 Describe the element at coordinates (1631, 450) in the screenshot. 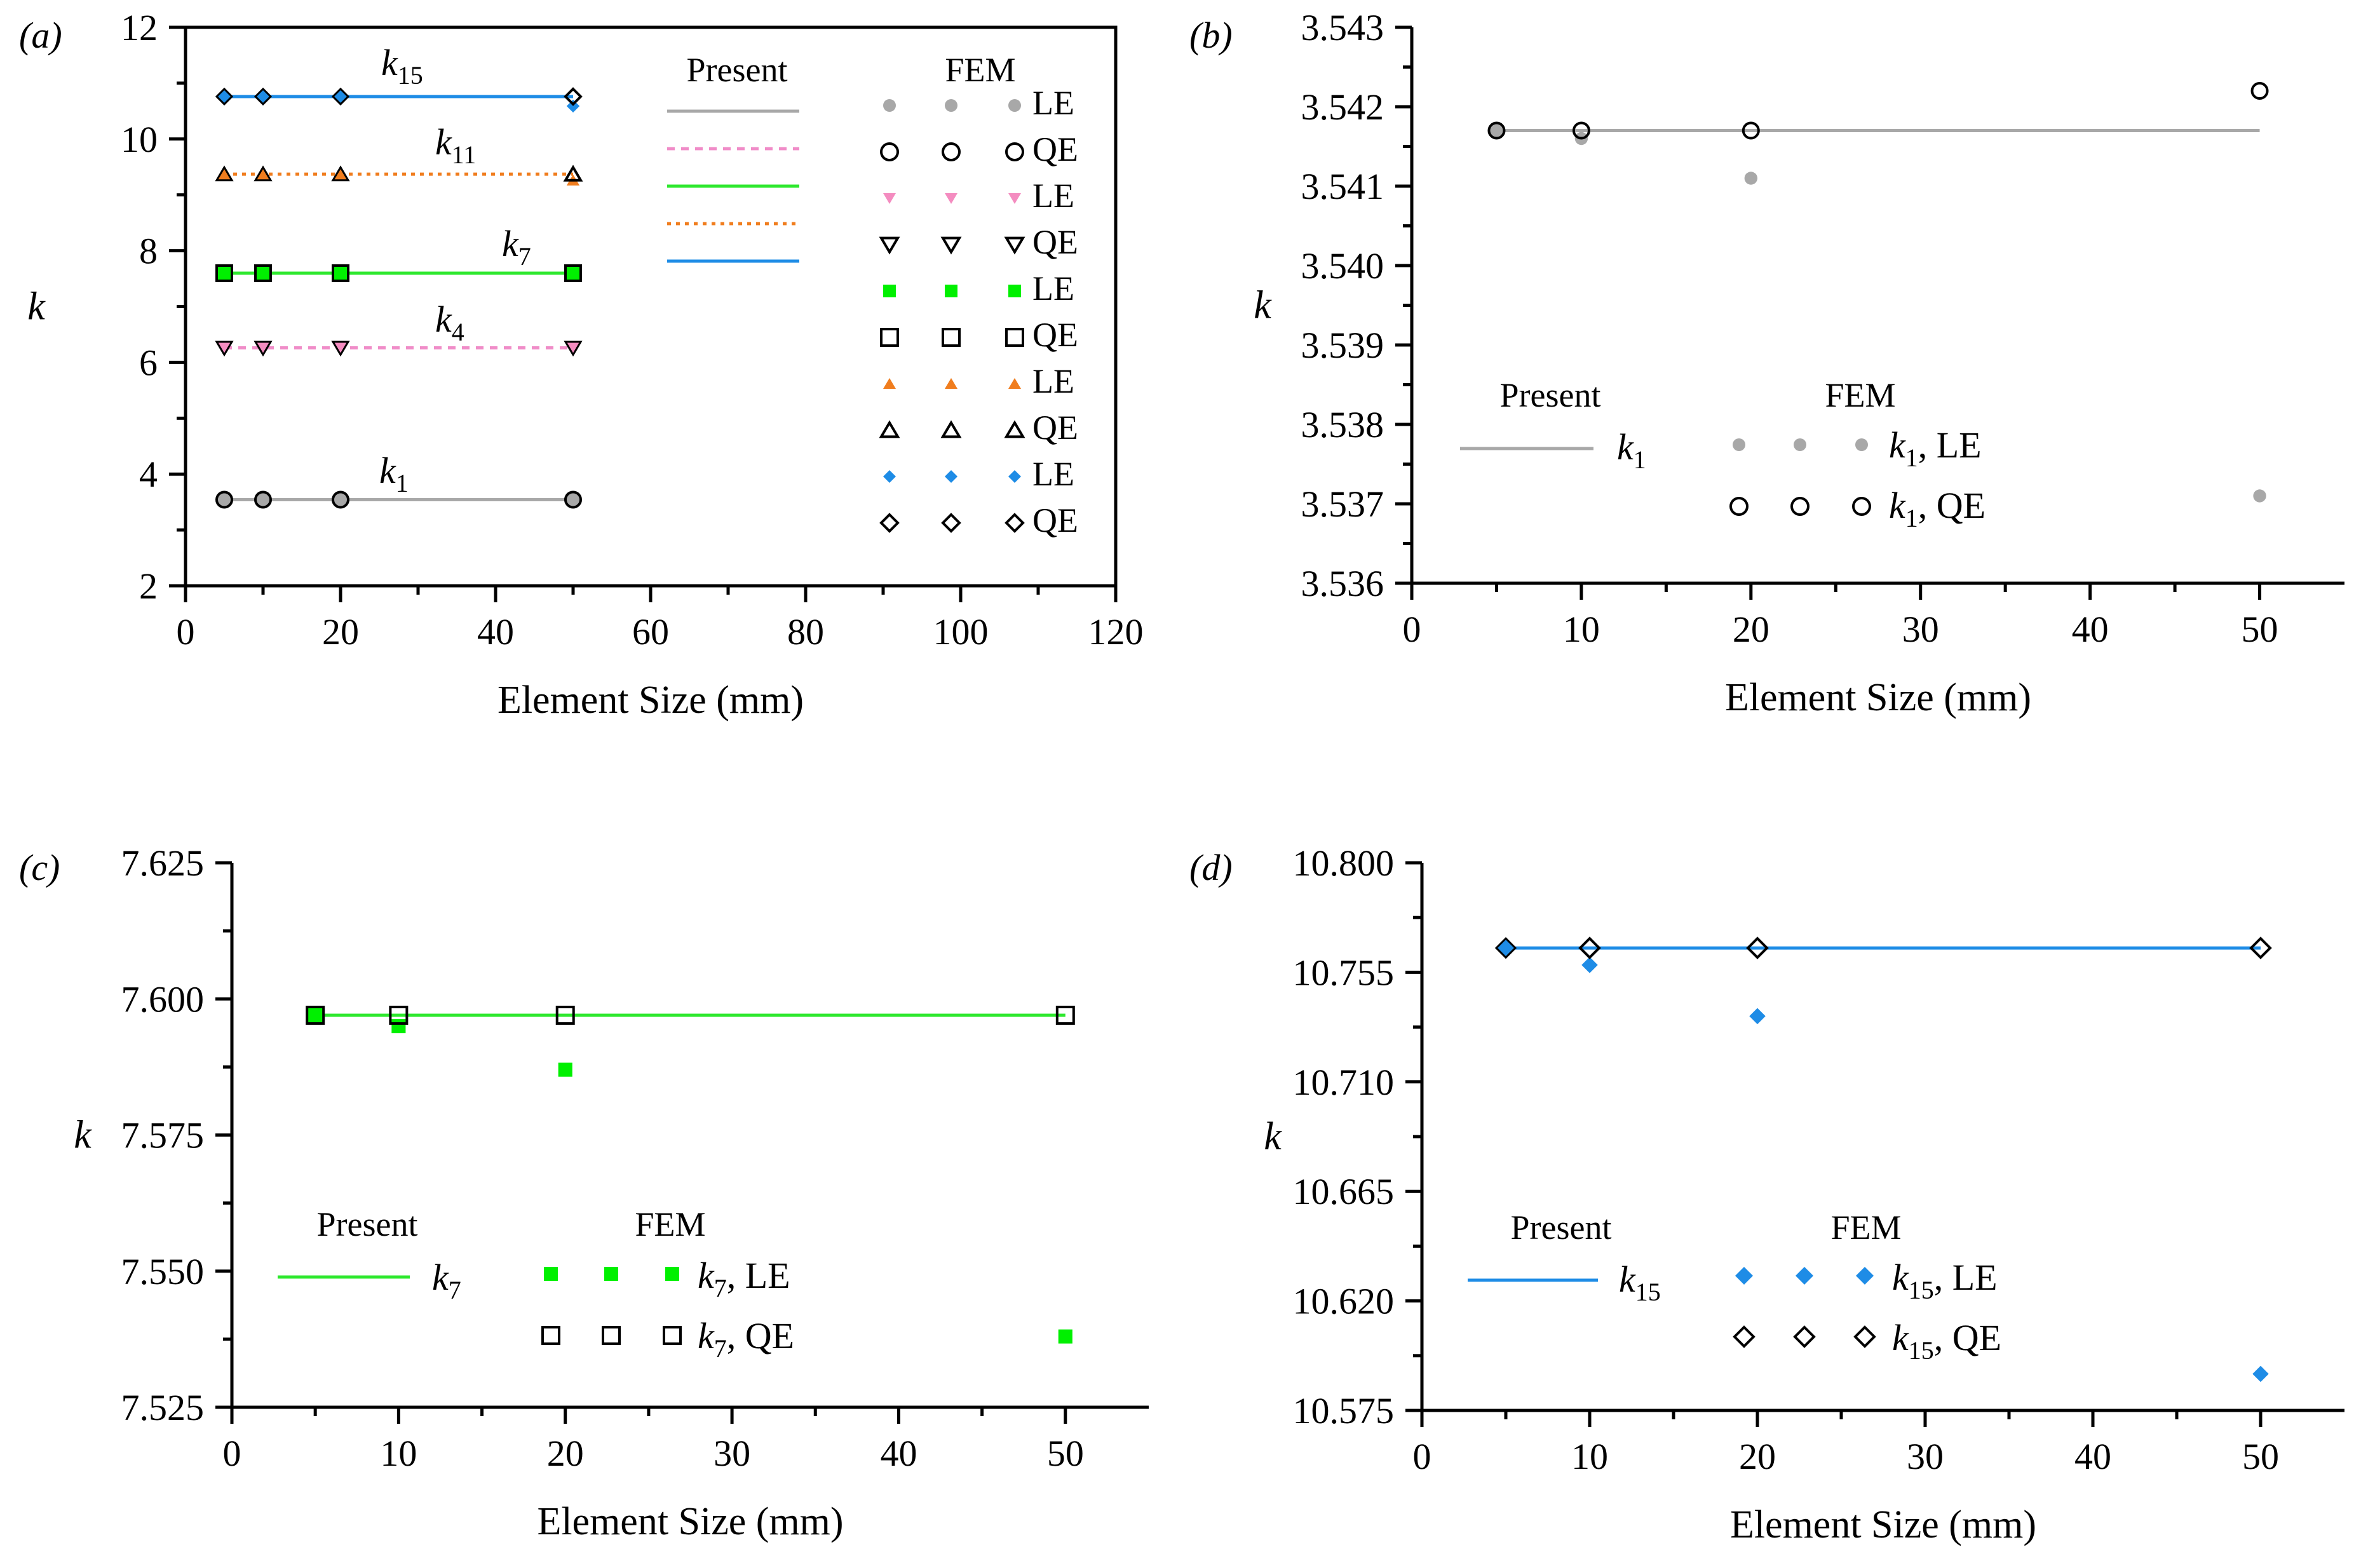

I see `legend-label-present: k1` at that location.